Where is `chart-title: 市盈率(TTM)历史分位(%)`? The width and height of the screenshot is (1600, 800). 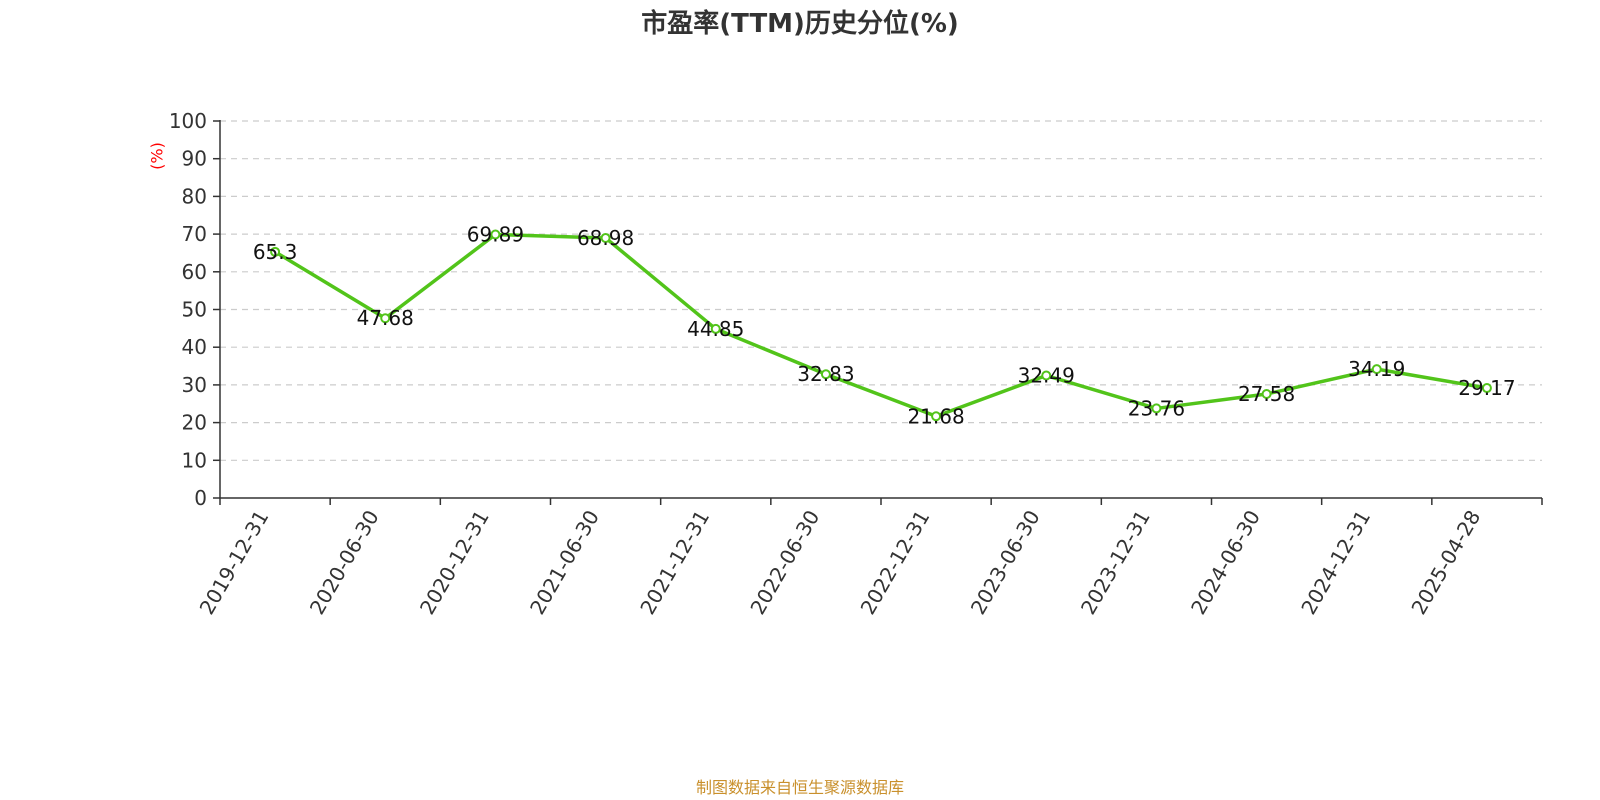
chart-title: 市盈率(TTM)历史分位(%) is located at coordinates (800, 24).